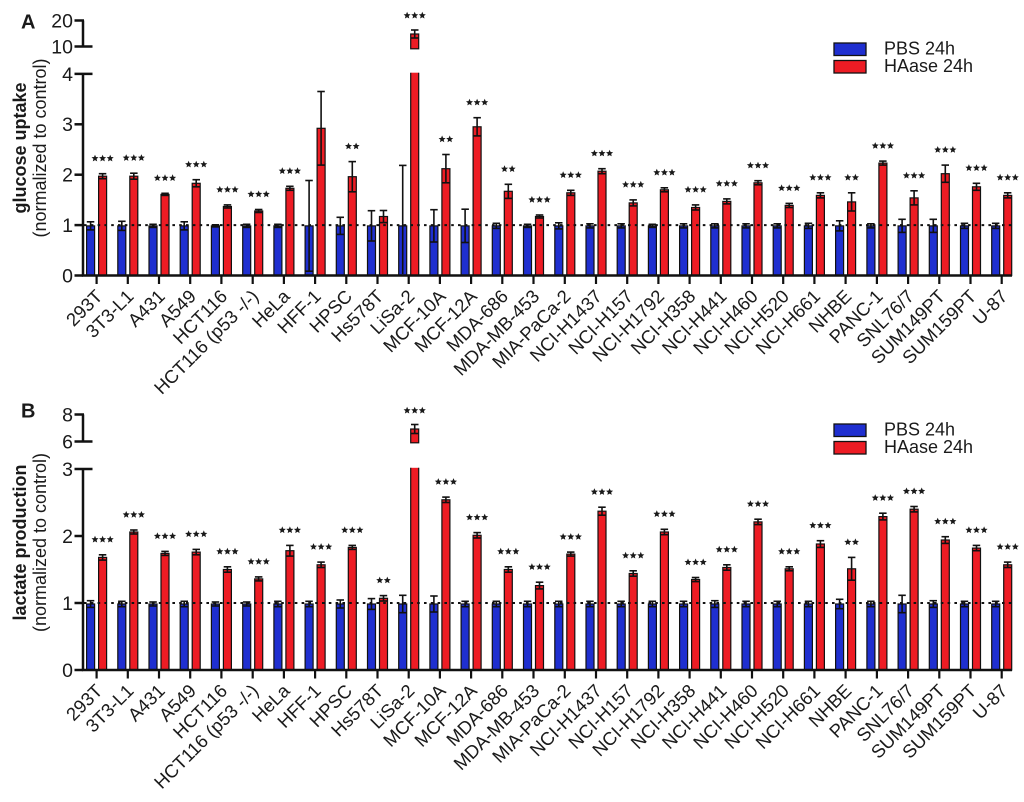  I want to click on svg-text: 20, so click(62, 21).